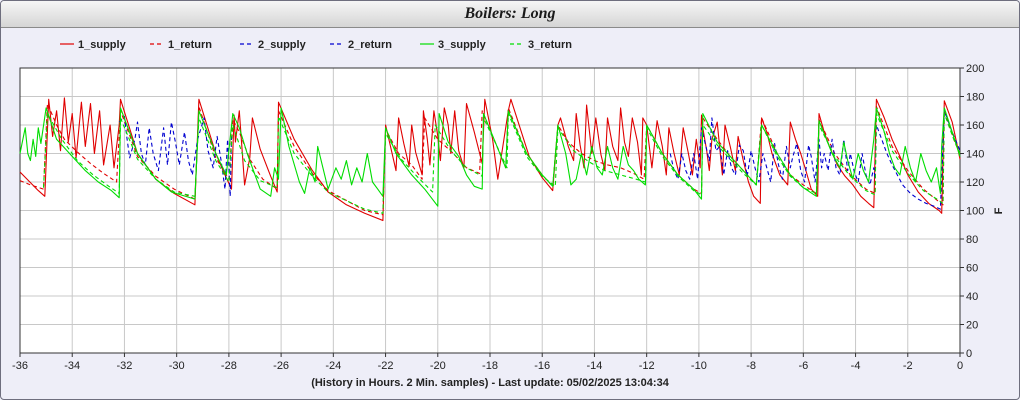 The width and height of the screenshot is (1020, 400). What do you see at coordinates (975, 69) in the screenshot?
I see `y-tick-label: 200` at bounding box center [975, 69].